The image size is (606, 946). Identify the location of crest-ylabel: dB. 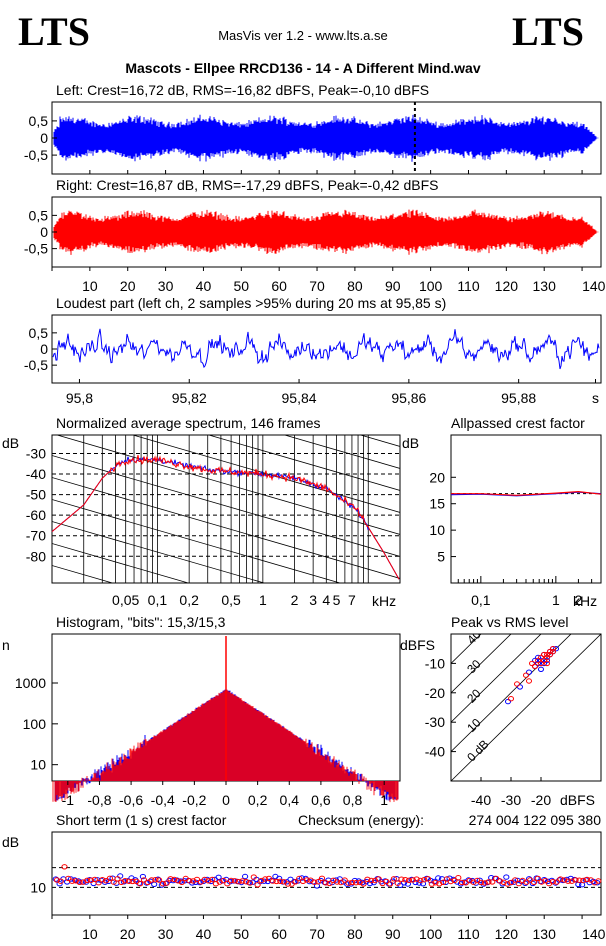
(410, 443).